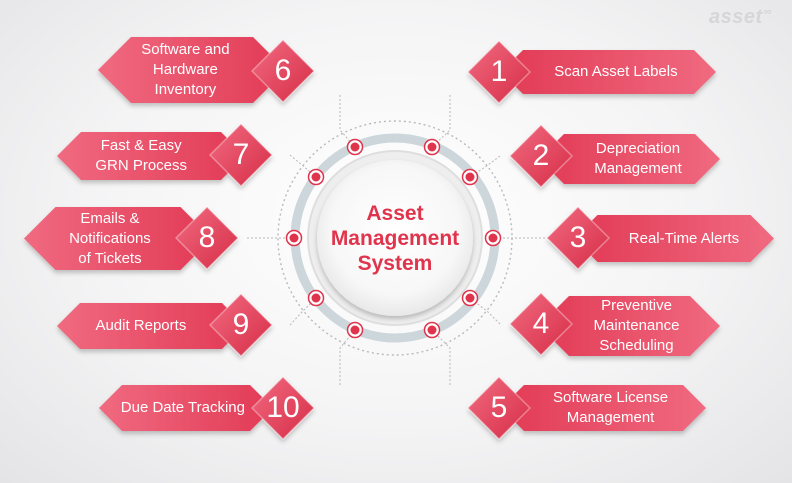 The height and width of the screenshot is (483, 792). I want to click on item-label-4: Preventive Maintenance Scheduling, so click(636, 325).